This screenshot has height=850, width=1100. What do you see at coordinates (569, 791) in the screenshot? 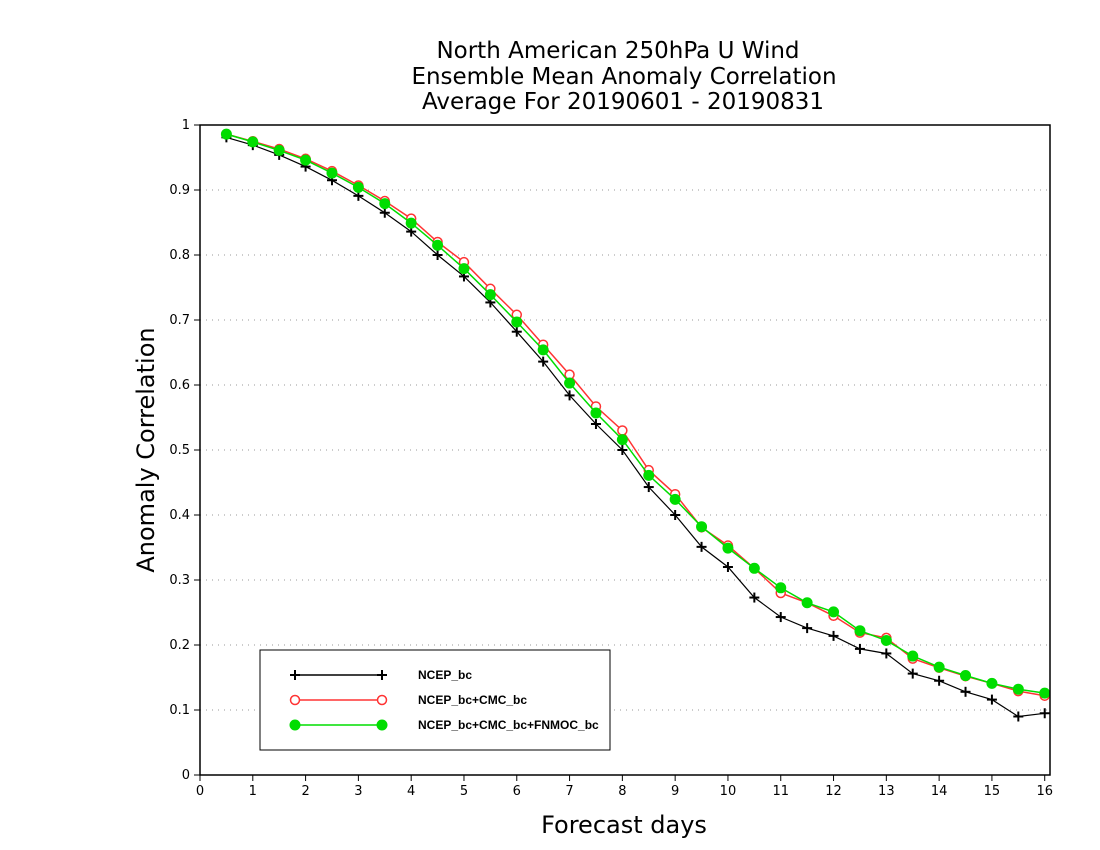
I see `x-tick-label: 7` at bounding box center [569, 791].